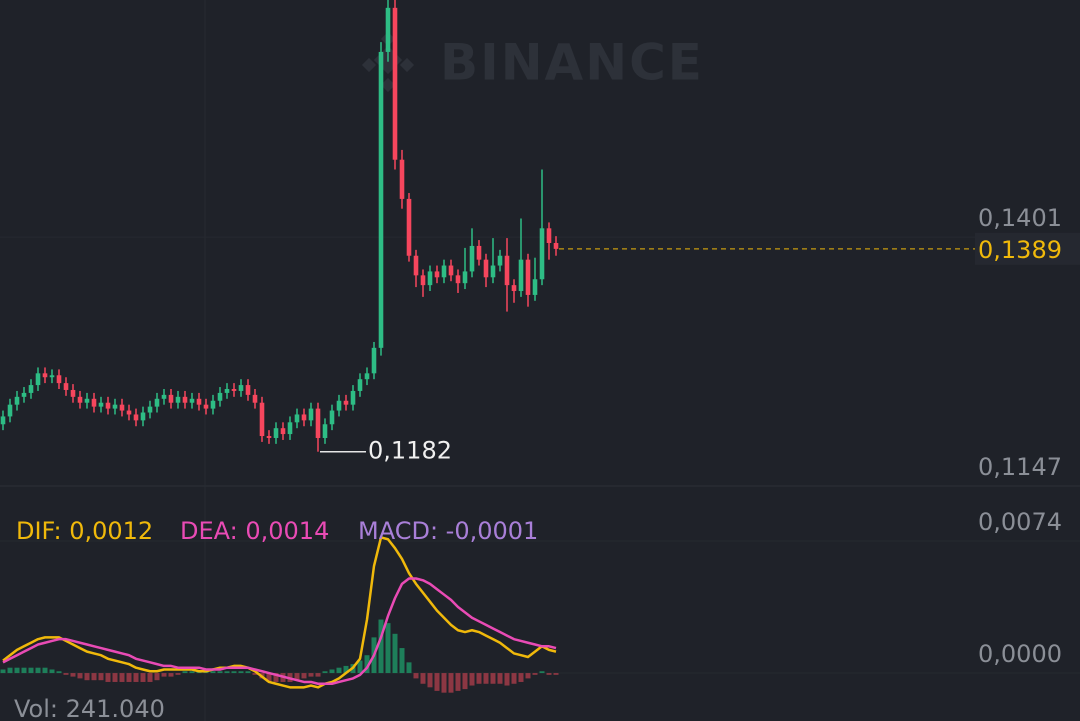 This screenshot has height=721, width=1080. I want to click on last-price-box, so click(1027, 248).